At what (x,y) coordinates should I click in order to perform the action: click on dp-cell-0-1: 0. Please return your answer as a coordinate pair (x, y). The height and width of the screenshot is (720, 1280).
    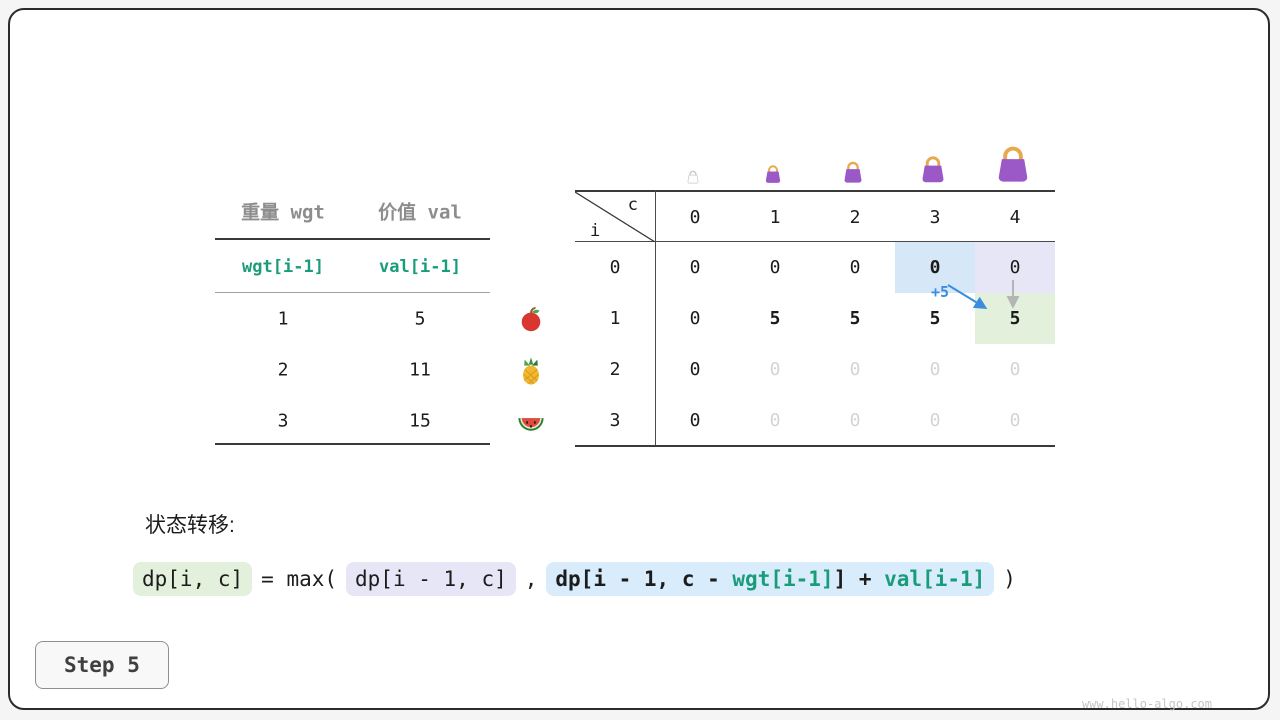
    Looking at the image, I should click on (775, 267).